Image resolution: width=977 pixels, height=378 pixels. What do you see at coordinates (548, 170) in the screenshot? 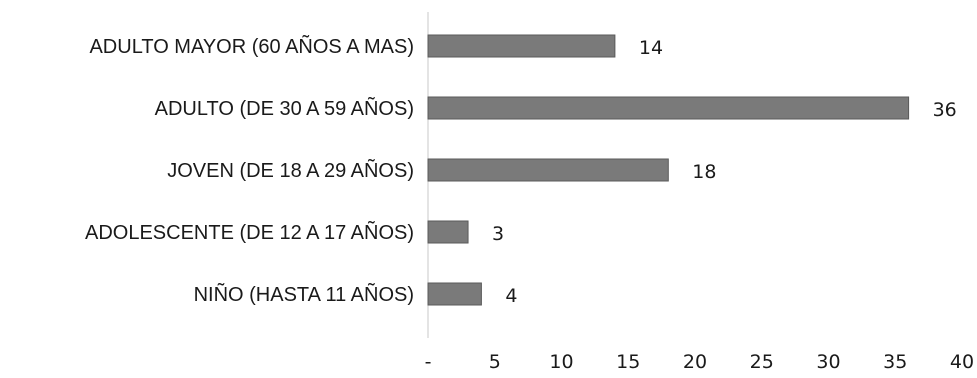
I see `bar-joven-de-18-a-29-a-os` at bounding box center [548, 170].